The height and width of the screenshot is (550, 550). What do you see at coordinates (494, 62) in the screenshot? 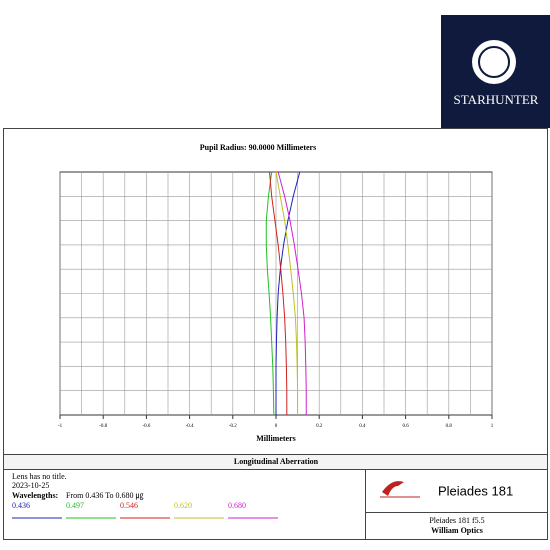
I see `logo-icon-ring` at bounding box center [494, 62].